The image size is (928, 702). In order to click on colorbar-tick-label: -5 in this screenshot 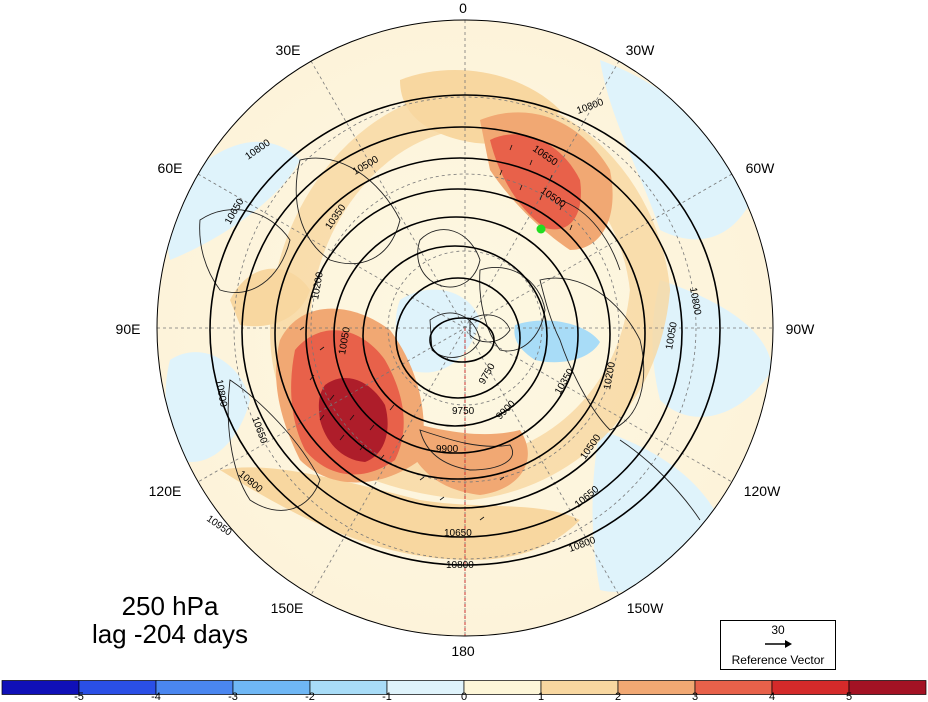, I will do `click(79, 696)`.